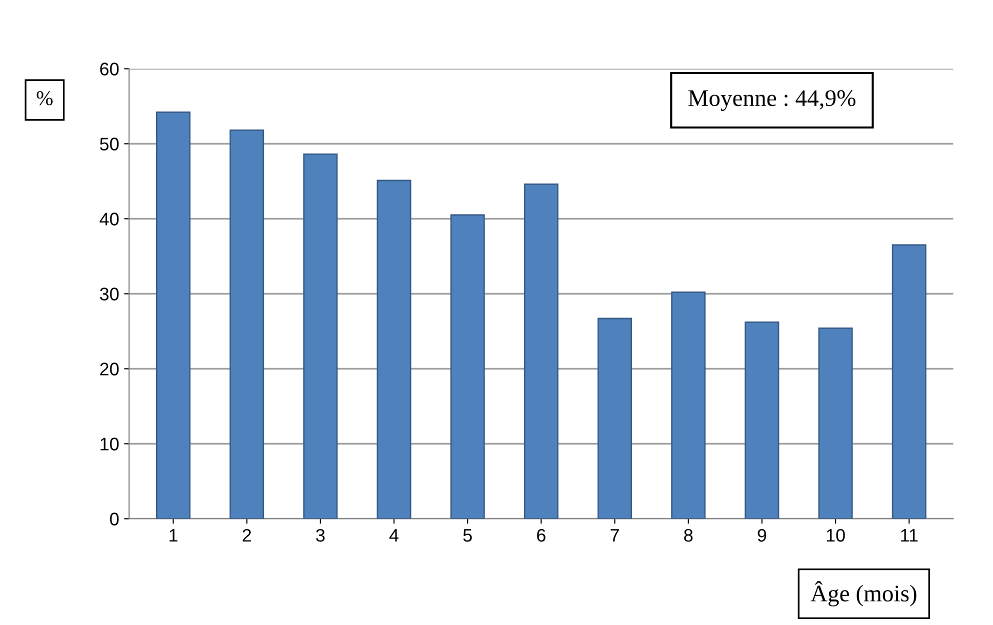 The height and width of the screenshot is (625, 993). I want to click on x-tick-label: 5, so click(467, 535).